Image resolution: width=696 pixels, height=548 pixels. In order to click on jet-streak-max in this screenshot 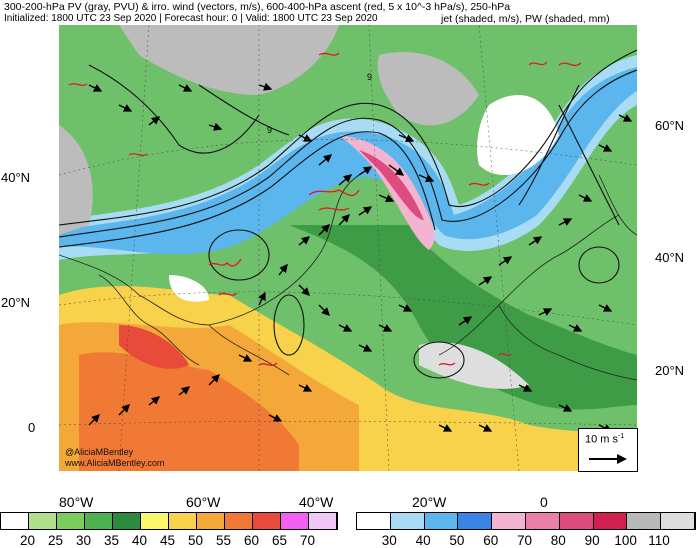, I will do `click(391, 185)`.